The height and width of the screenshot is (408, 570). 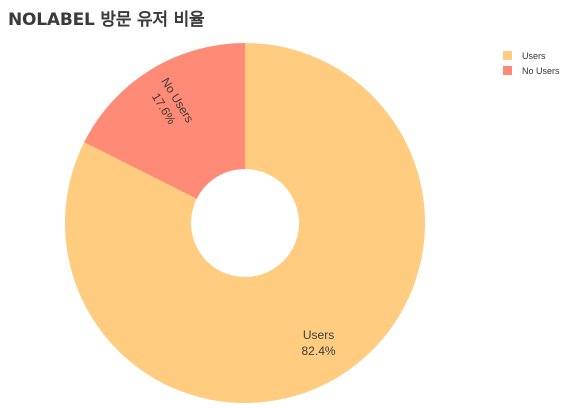 I want to click on chart-legend: Users No Users, so click(x=531, y=63).